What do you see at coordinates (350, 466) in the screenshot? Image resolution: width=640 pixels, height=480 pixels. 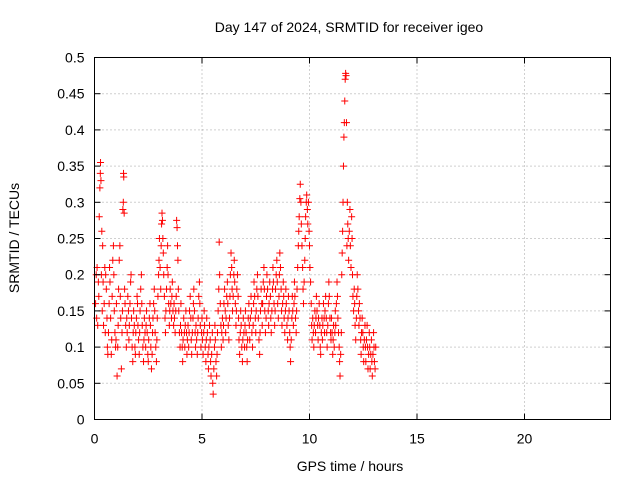 I see `x-axis-label: GPS time / hours` at bounding box center [350, 466].